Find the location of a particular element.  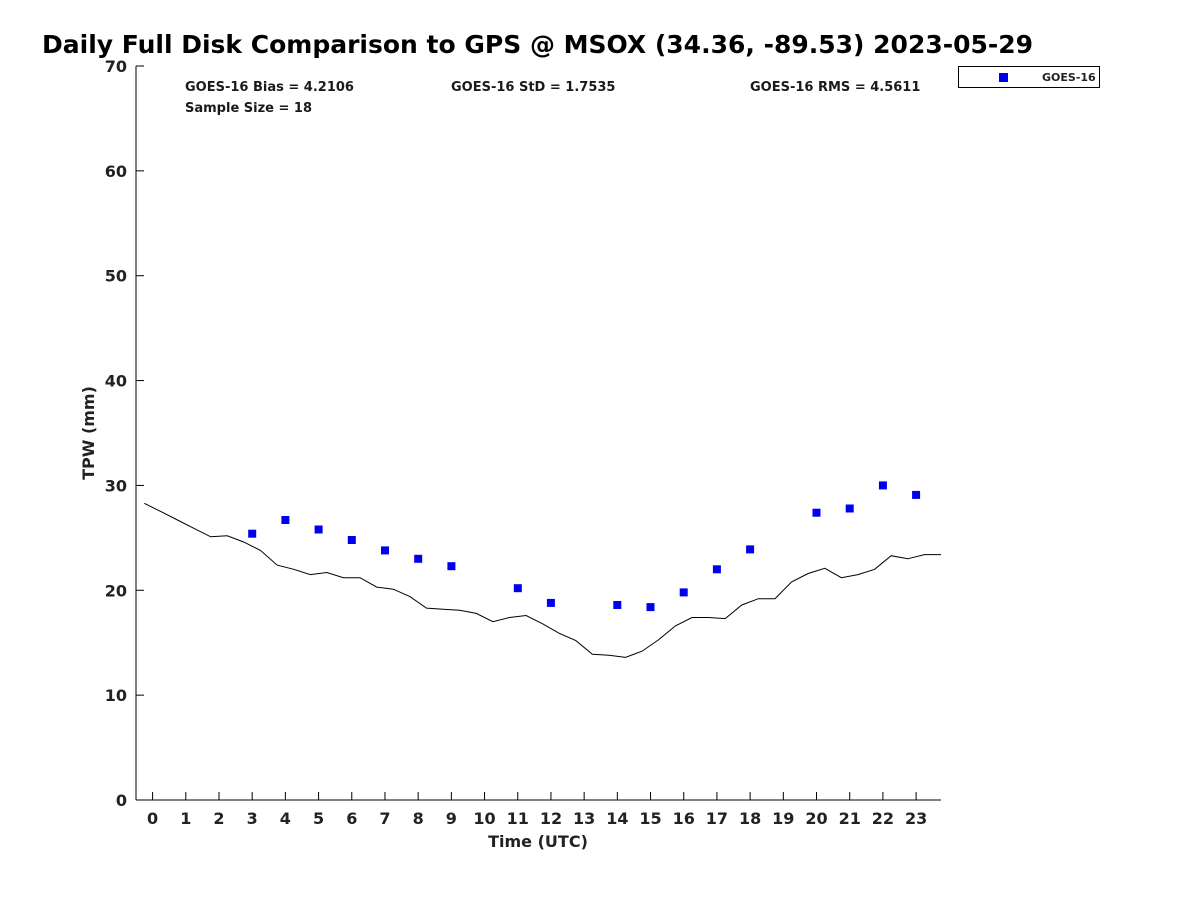

x-tick-label: 17 is located at coordinates (717, 818).